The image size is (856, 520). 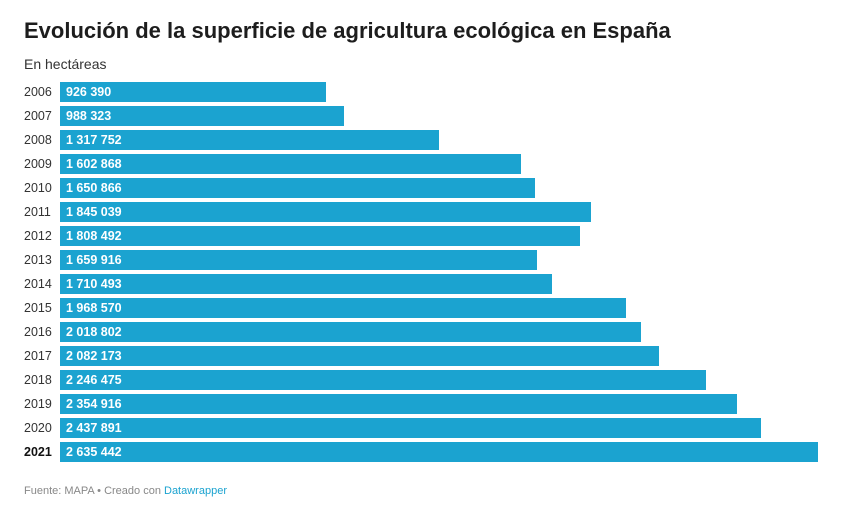 I want to click on bar-row: 2014 1 710 493, so click(x=428, y=284).